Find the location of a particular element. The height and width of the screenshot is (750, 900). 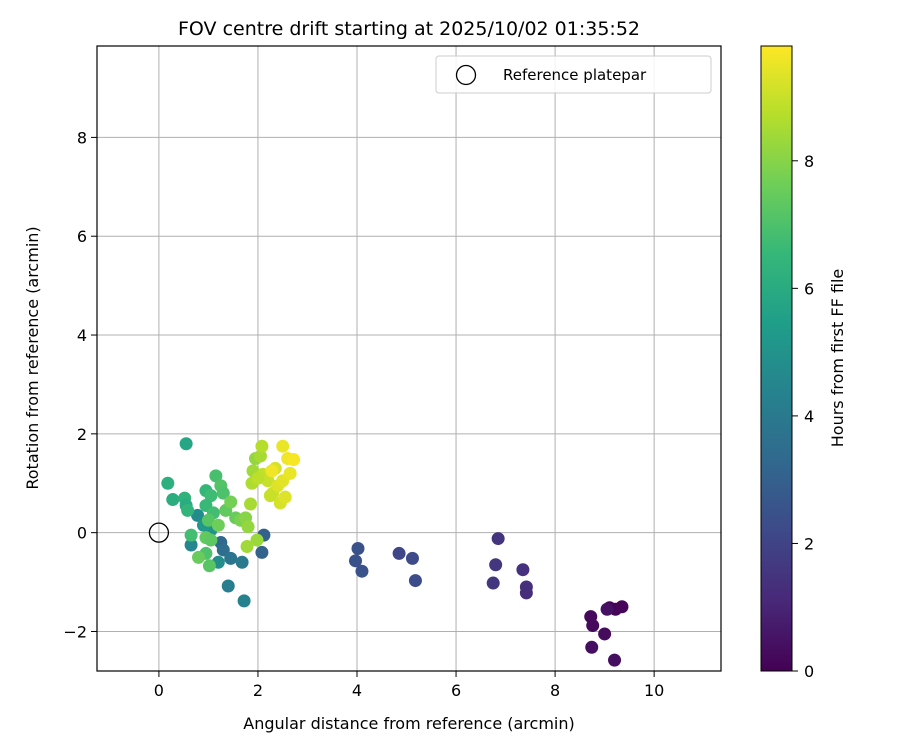

x-tick-label: 6 is located at coordinates (456, 690).